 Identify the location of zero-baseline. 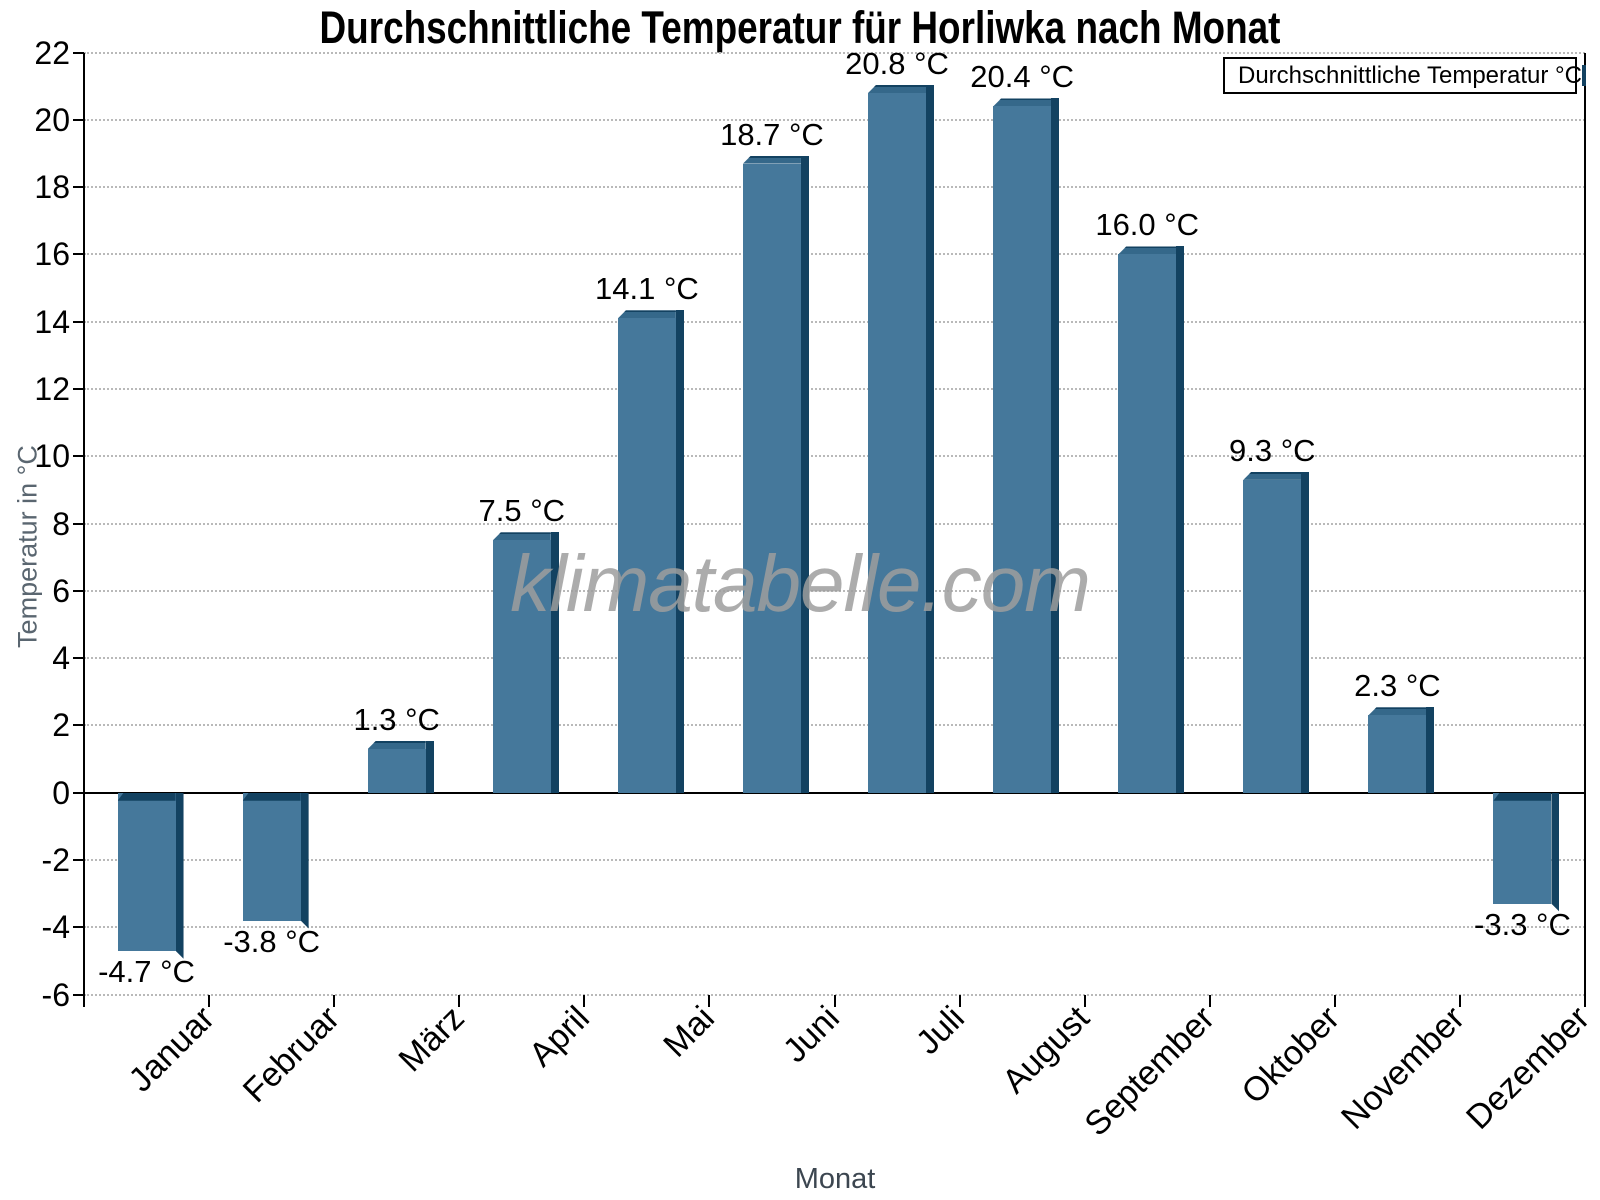
(834, 792).